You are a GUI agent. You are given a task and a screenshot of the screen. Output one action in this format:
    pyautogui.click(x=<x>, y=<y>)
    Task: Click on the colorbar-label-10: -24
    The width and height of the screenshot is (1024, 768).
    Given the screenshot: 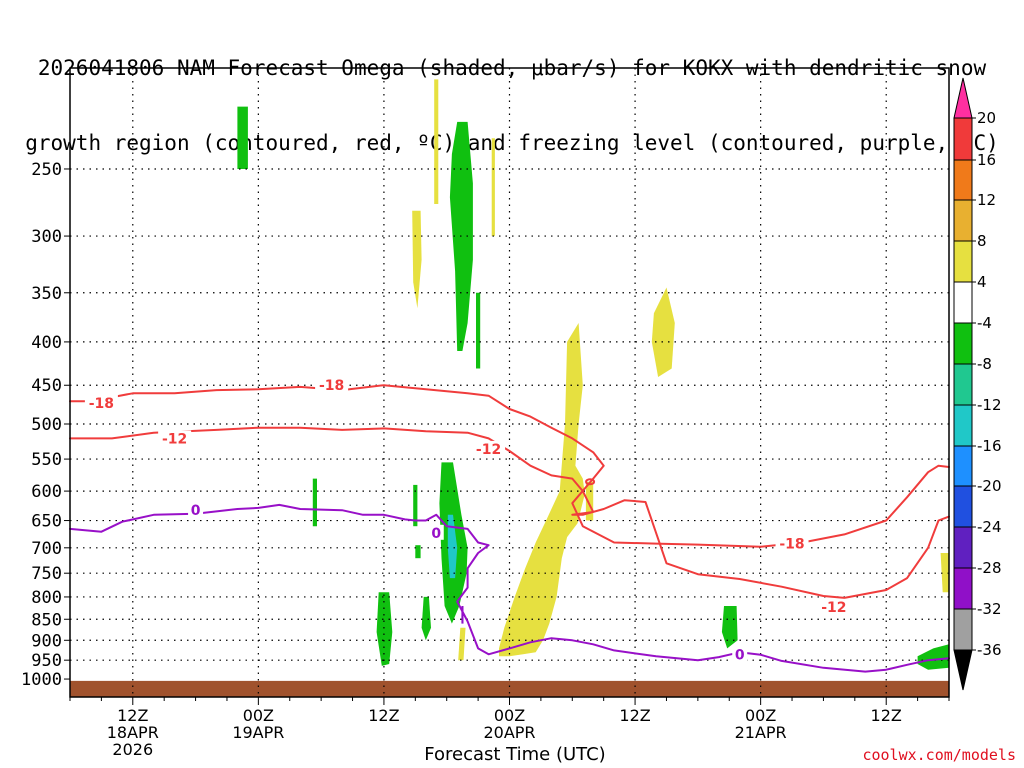 What is the action you would take?
    pyautogui.click(x=989, y=527)
    